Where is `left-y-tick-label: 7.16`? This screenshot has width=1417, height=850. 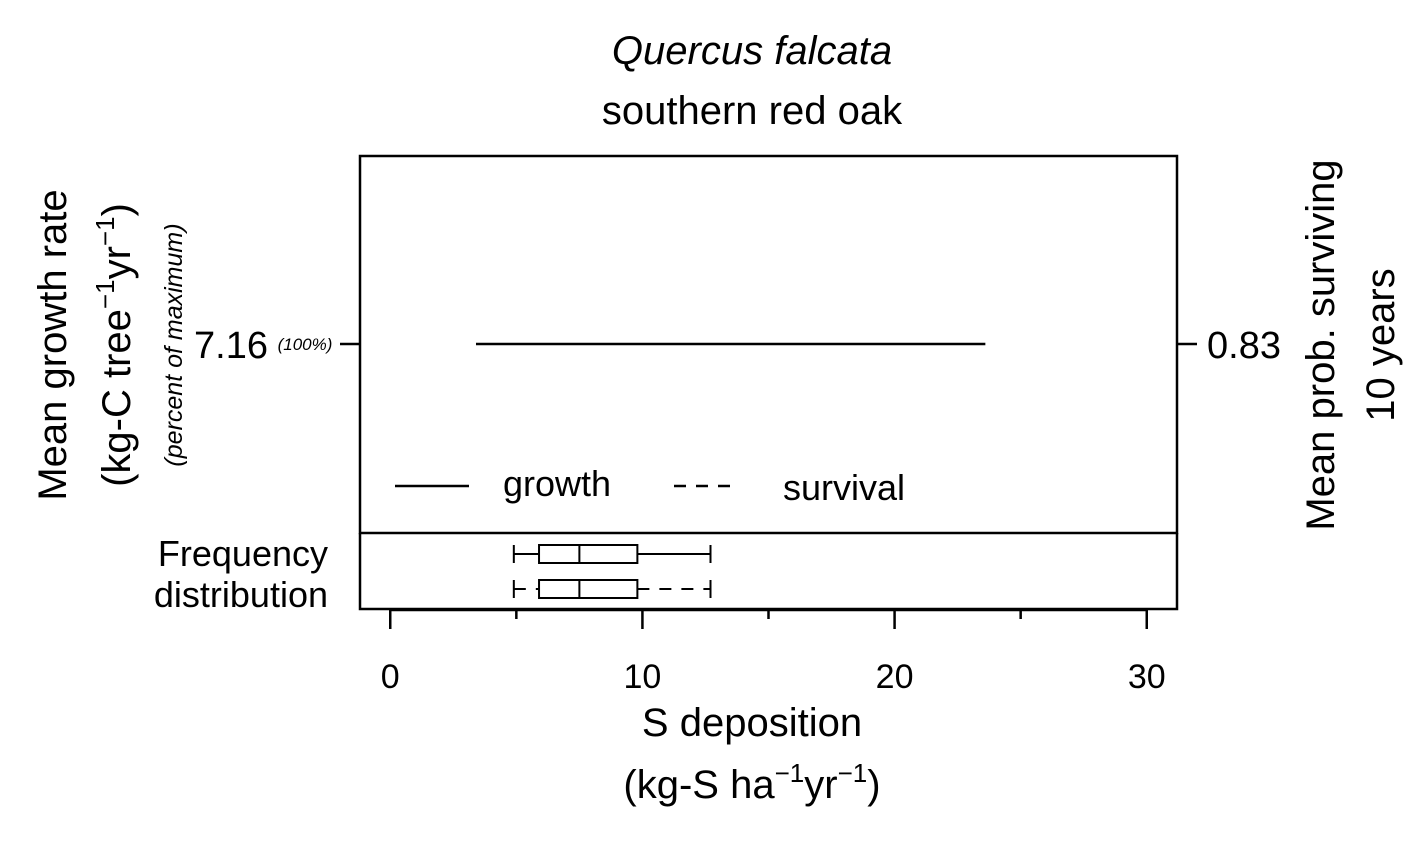
left-y-tick-label: 7.16 is located at coordinates (231, 346).